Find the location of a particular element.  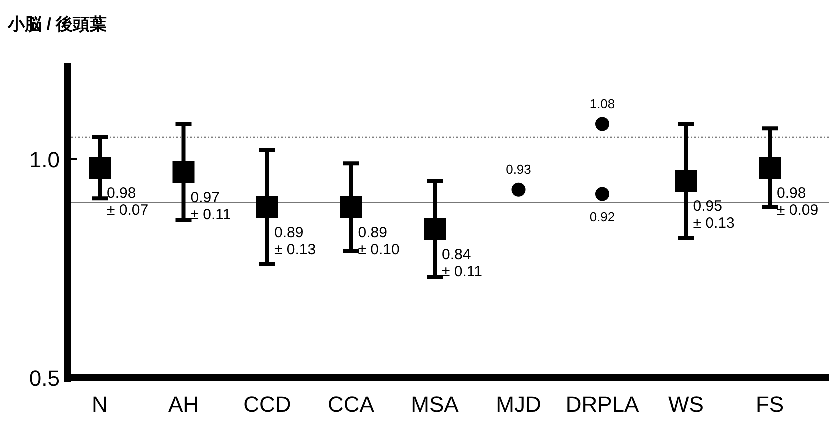

x-tick-label: MJD is located at coordinates (519, 404).